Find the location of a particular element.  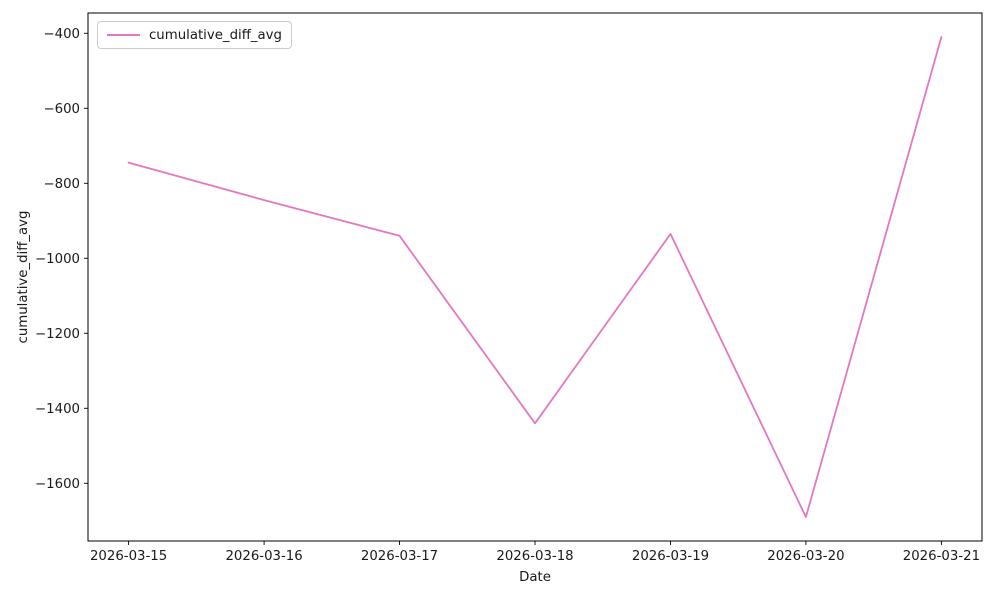

y-tick-label: −1200 is located at coordinates (57, 334).